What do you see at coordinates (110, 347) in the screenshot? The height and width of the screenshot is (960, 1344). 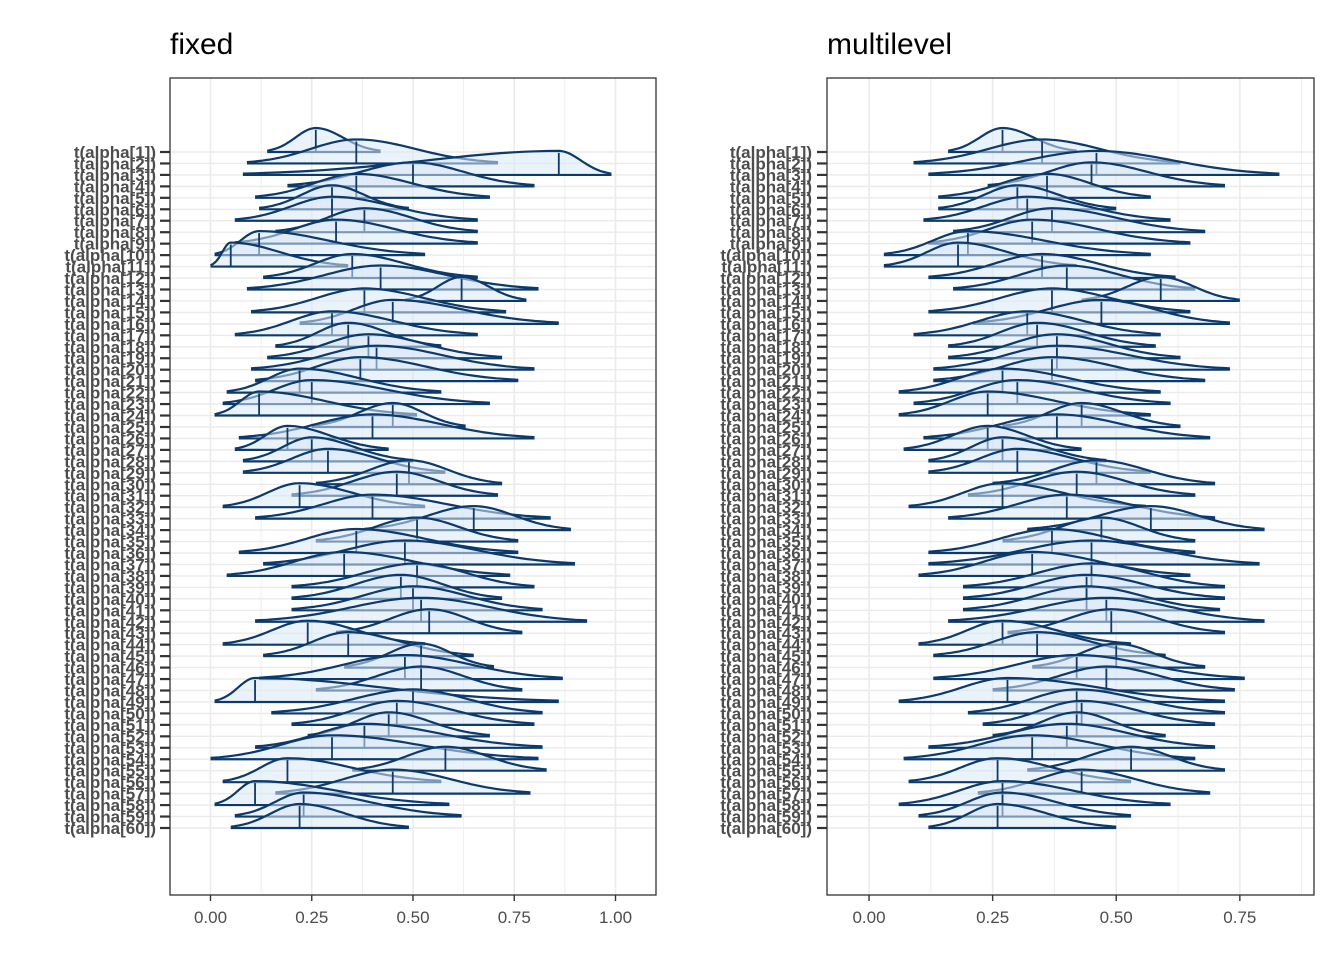 I see `y-tick-label: t(alpha[18])` at bounding box center [110, 347].